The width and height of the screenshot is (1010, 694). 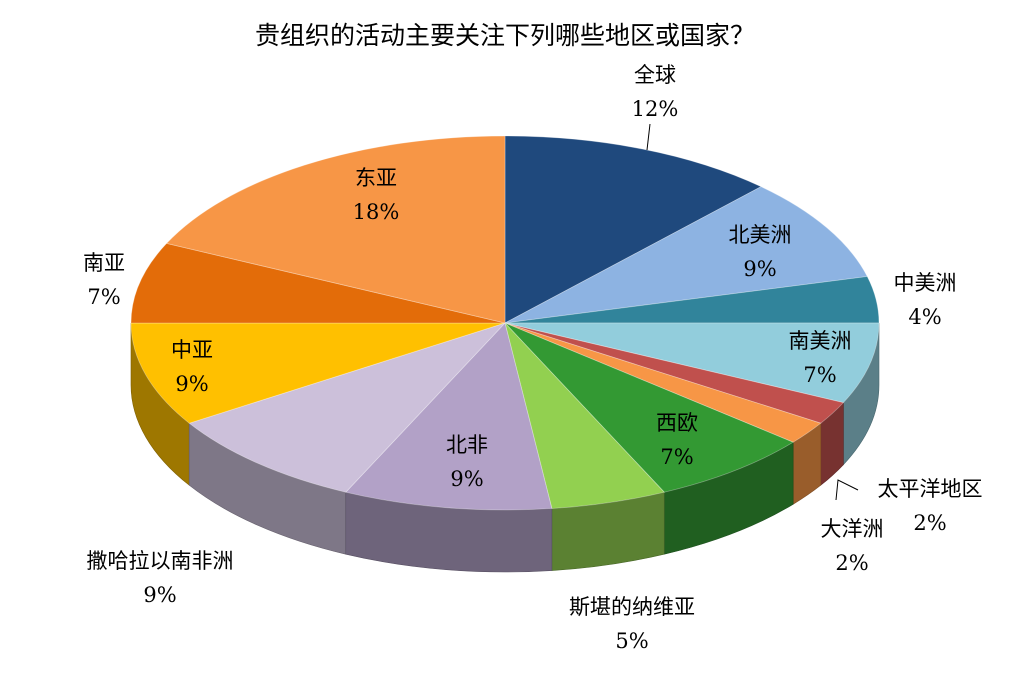 What do you see at coordinates (692, 363) in the screenshot?
I see `slice-南美洲` at bounding box center [692, 363].